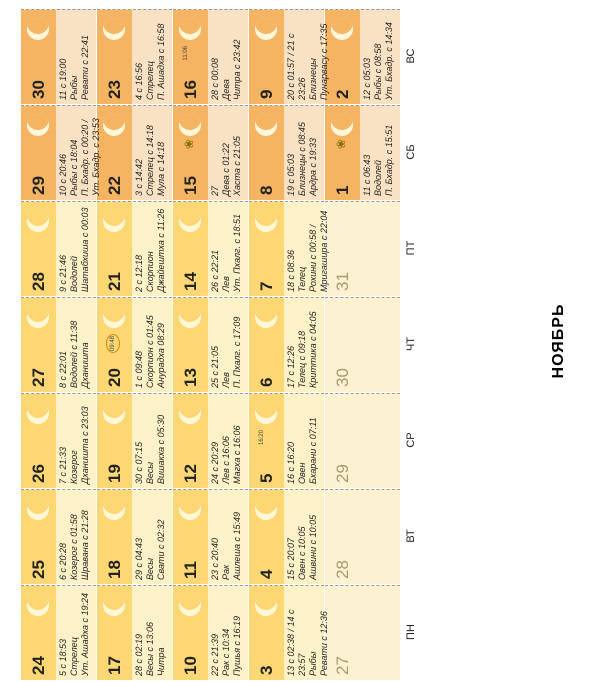  What do you see at coordinates (150, 250) in the screenshot?
I see `day-info: 2 с 12:18 Скорпион Джайештха с 11:26` at bounding box center [150, 250].